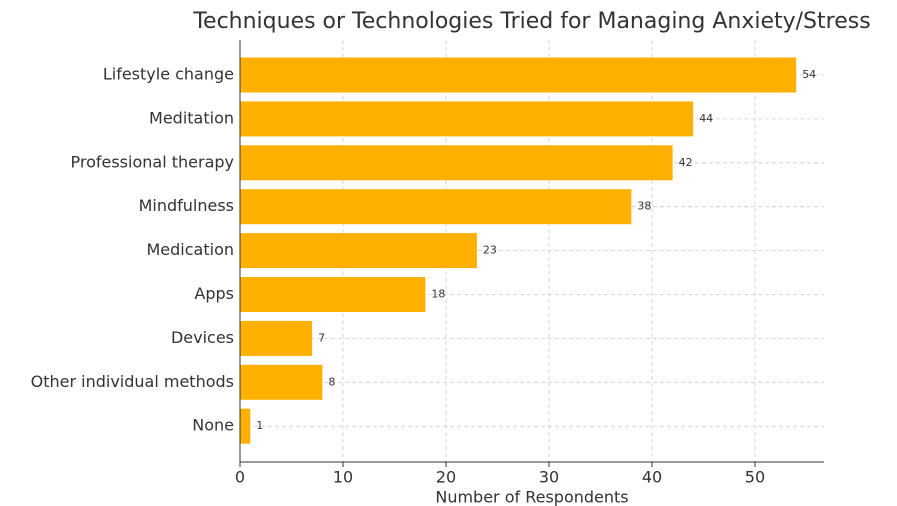  What do you see at coordinates (213, 425) in the screenshot?
I see `y-tick-label: None` at bounding box center [213, 425].